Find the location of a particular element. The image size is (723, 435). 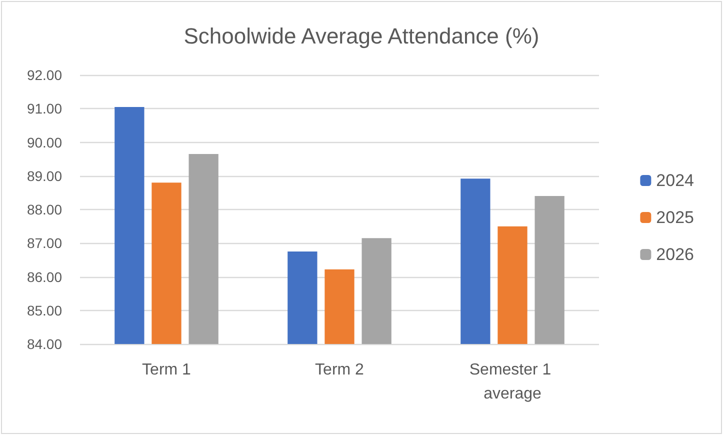

x-tick-label: Term 2 is located at coordinates (339, 370).